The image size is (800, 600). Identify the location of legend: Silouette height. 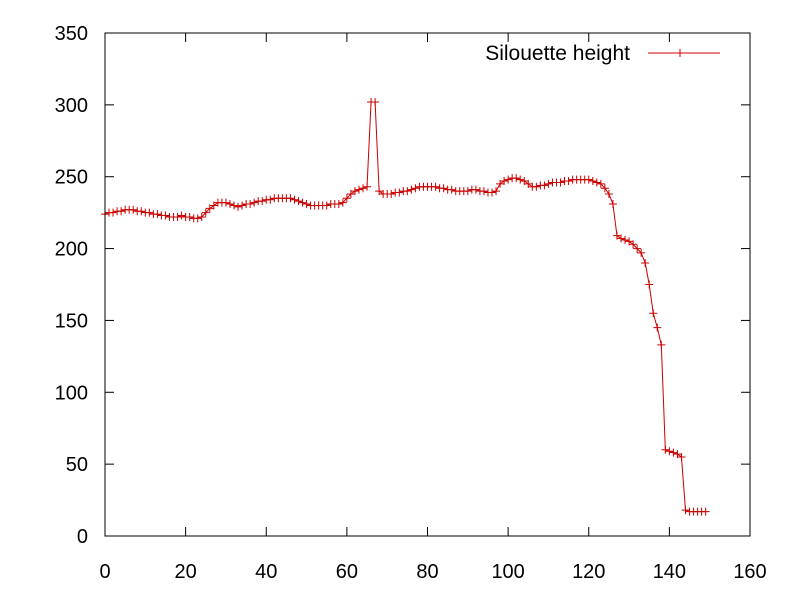
(602, 53).